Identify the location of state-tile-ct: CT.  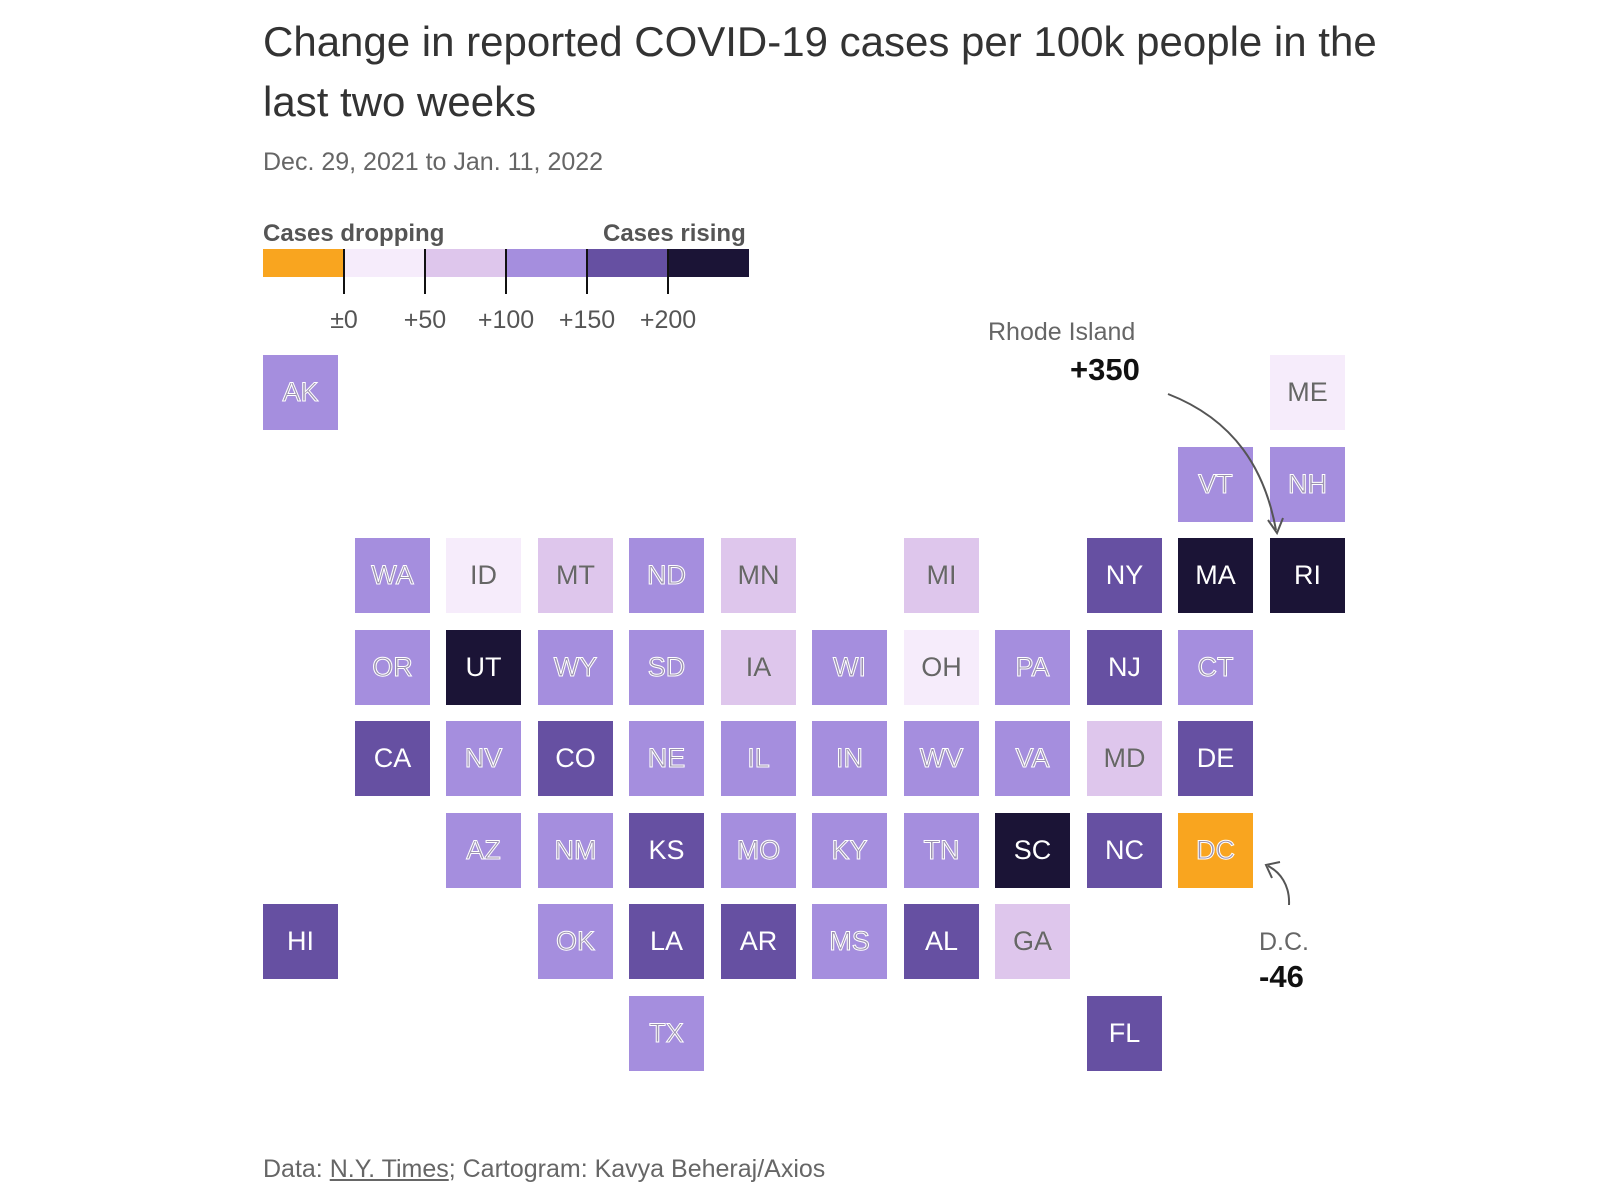
(1215, 667).